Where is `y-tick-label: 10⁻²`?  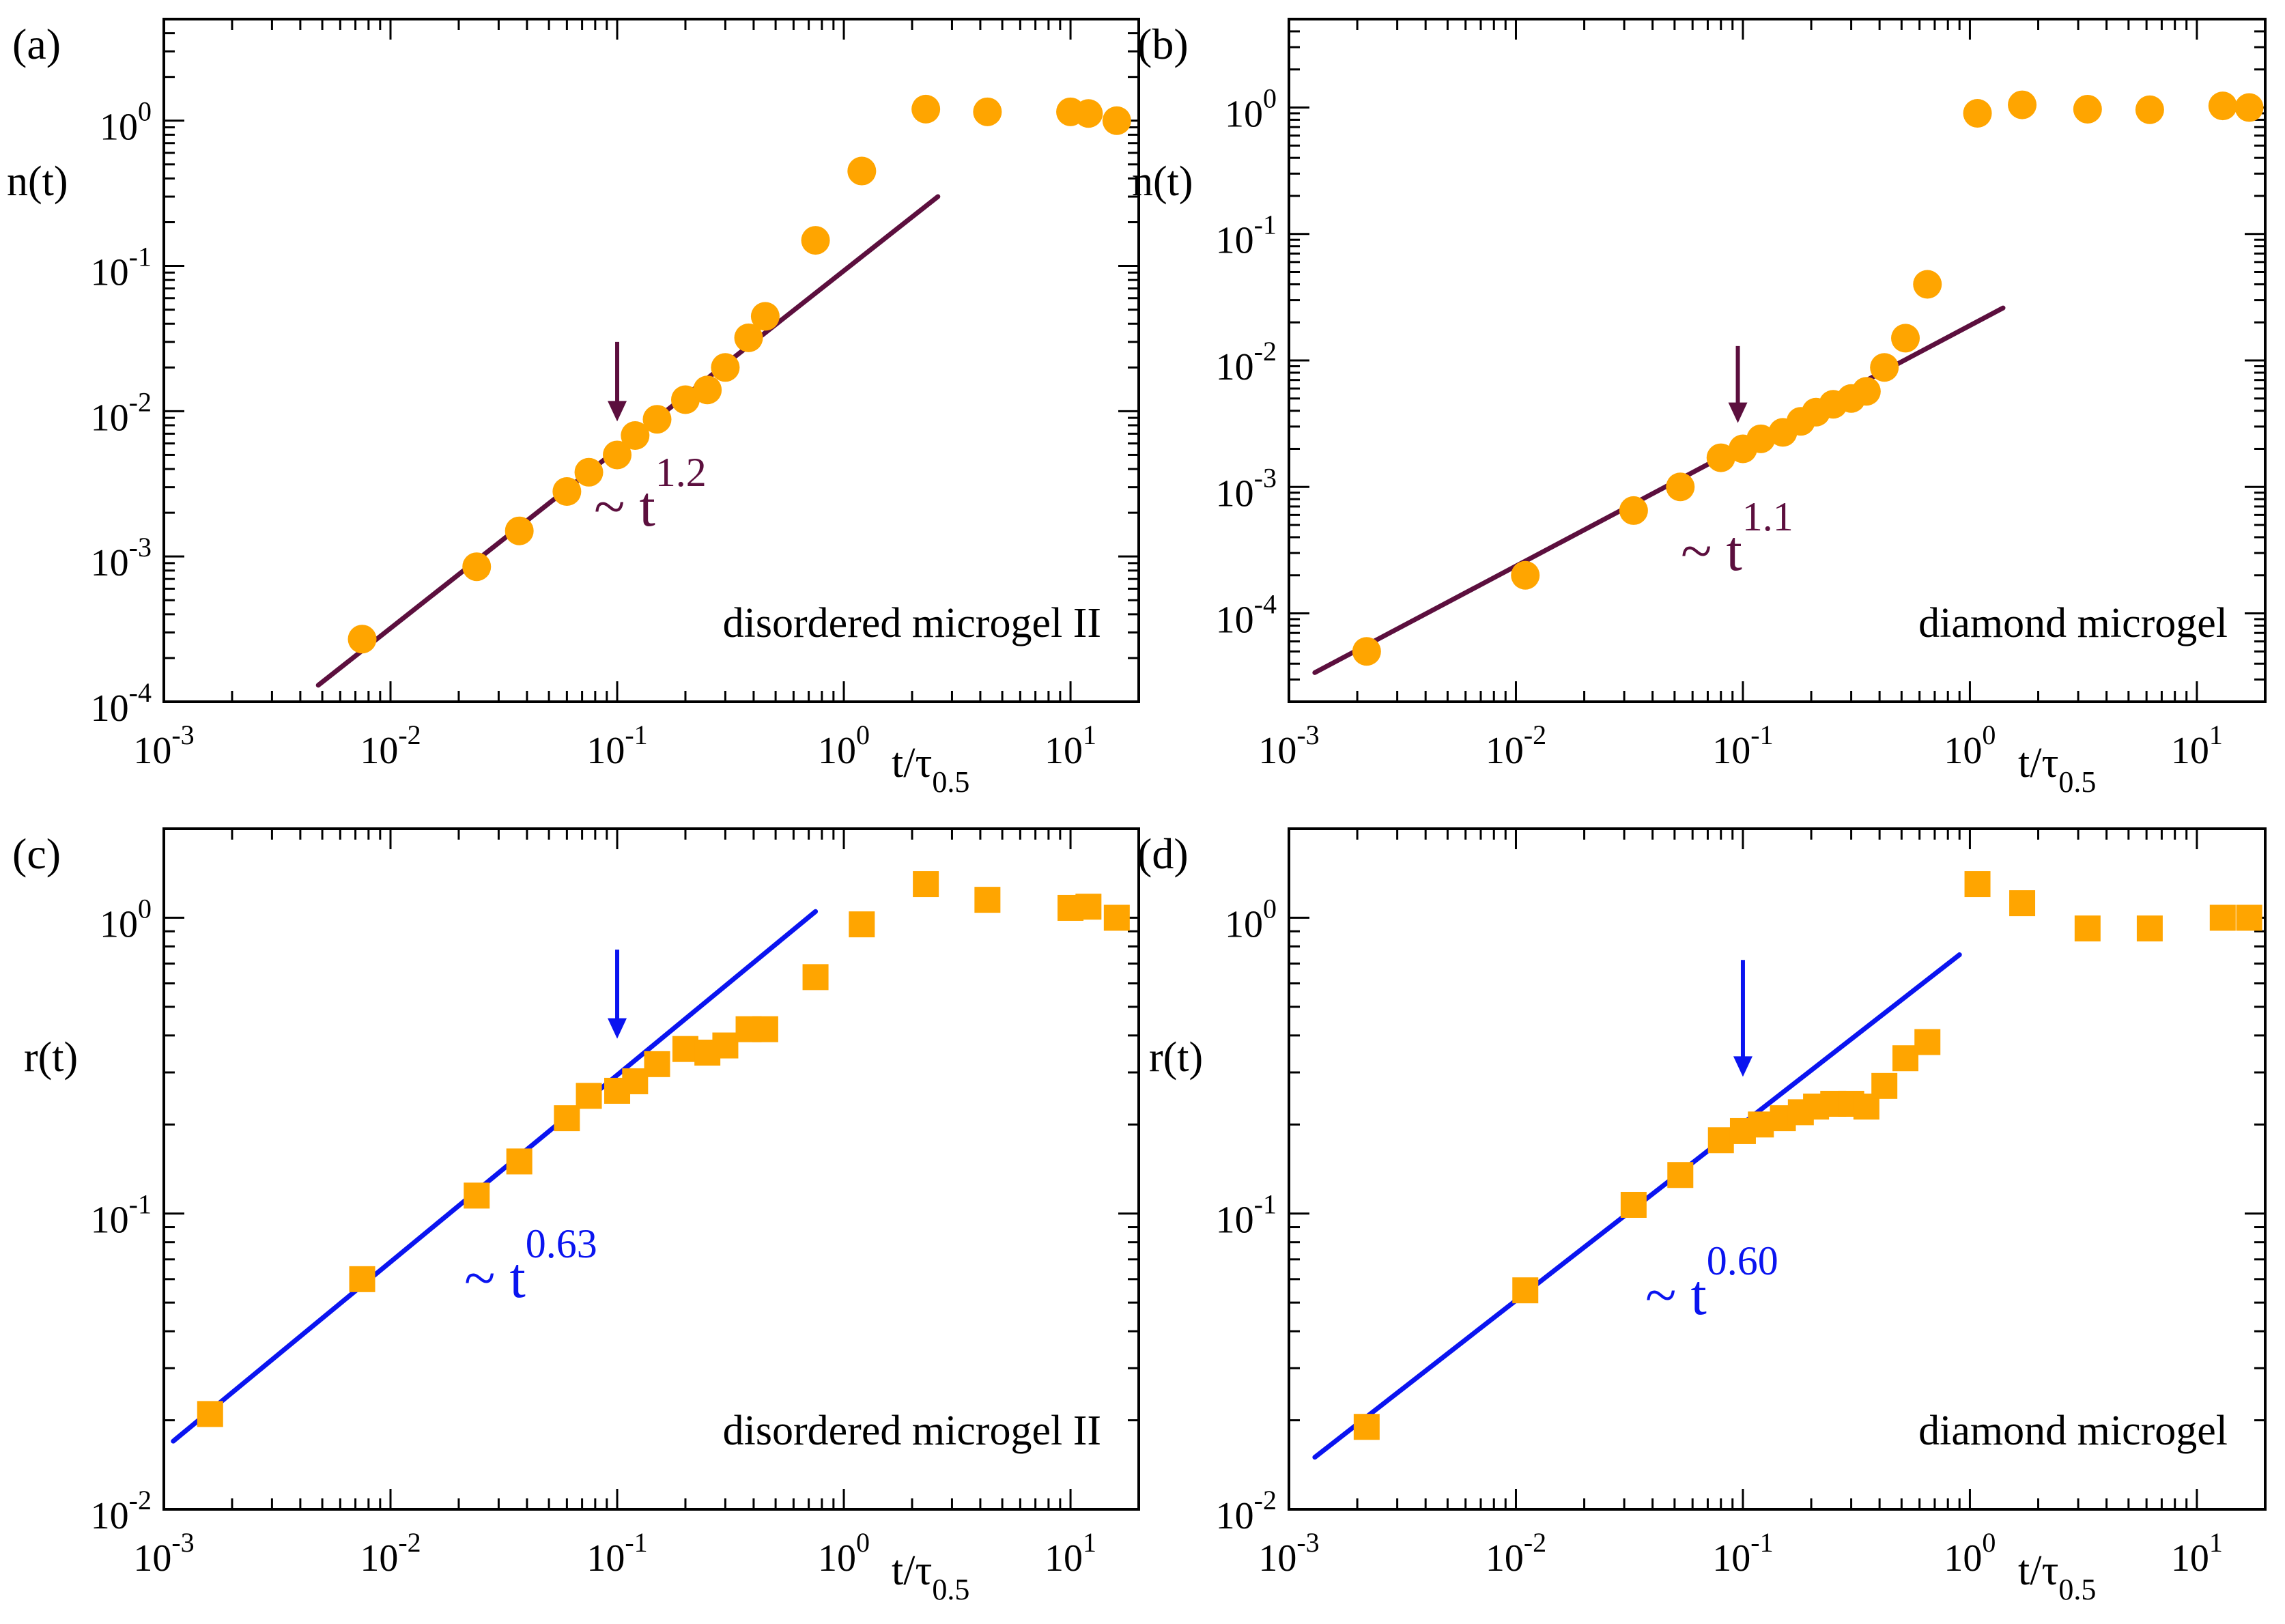 y-tick-label: 10⁻² is located at coordinates (122, 1511).